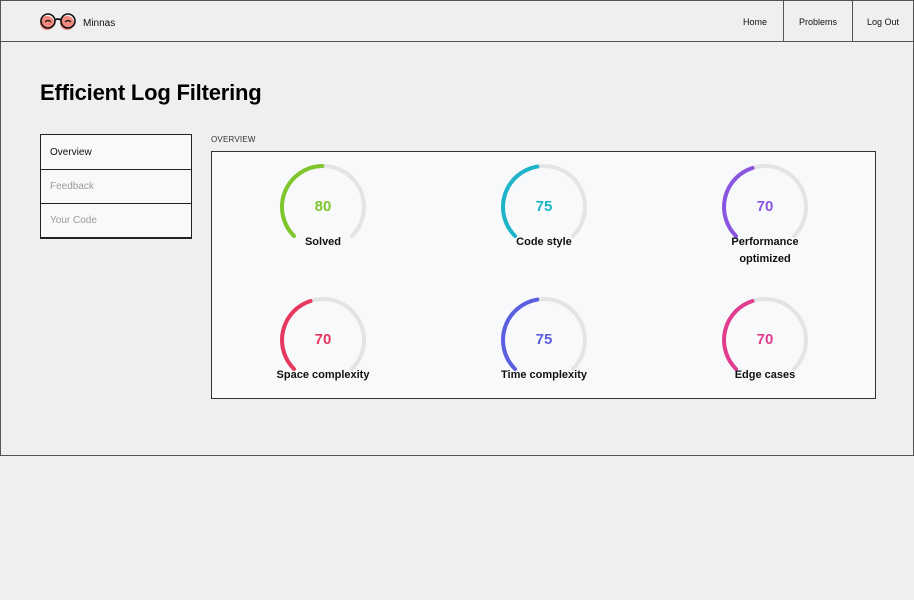 The width and height of the screenshot is (914, 600). Describe the element at coordinates (323, 375) in the screenshot. I see `gauge-label: Space complexity` at that location.